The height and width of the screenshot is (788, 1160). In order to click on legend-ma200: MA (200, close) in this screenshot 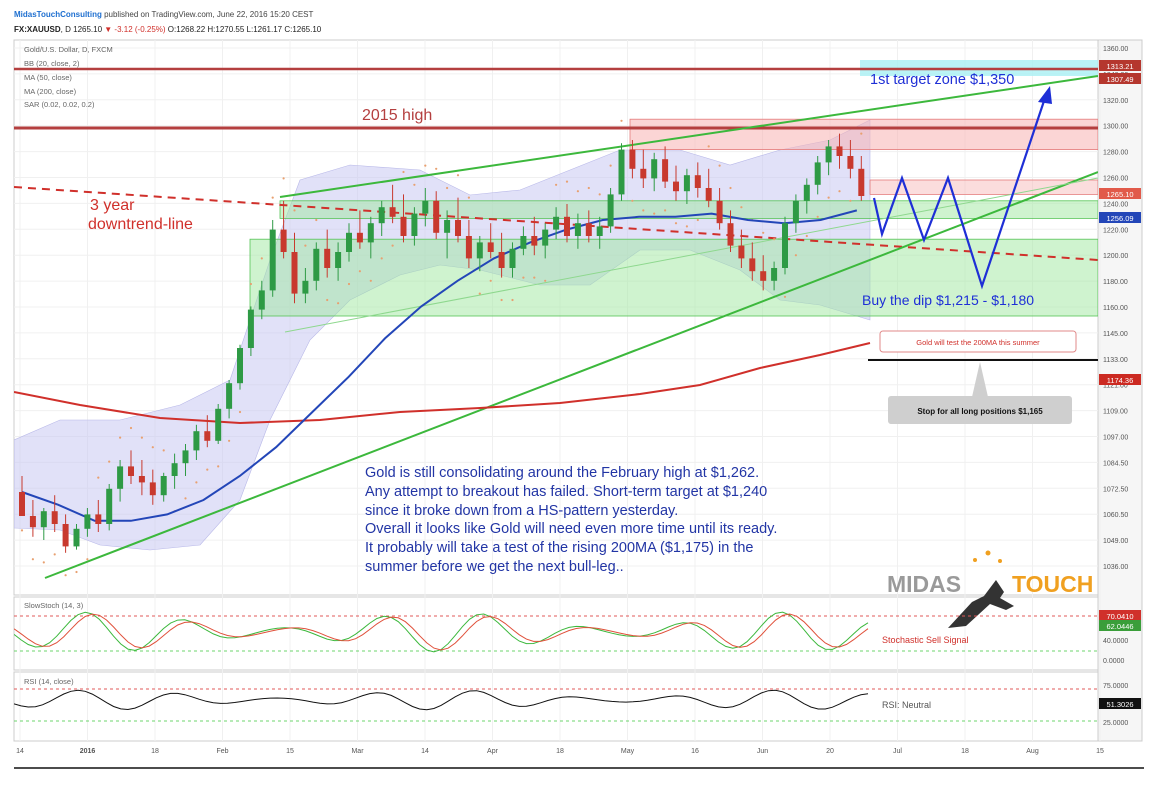, I will do `click(50, 91)`.